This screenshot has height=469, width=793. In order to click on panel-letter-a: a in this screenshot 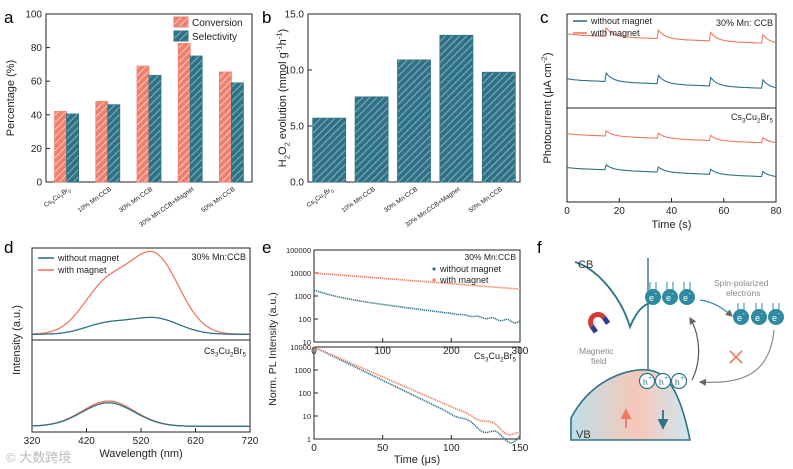, I will do `click(9, 17)`.